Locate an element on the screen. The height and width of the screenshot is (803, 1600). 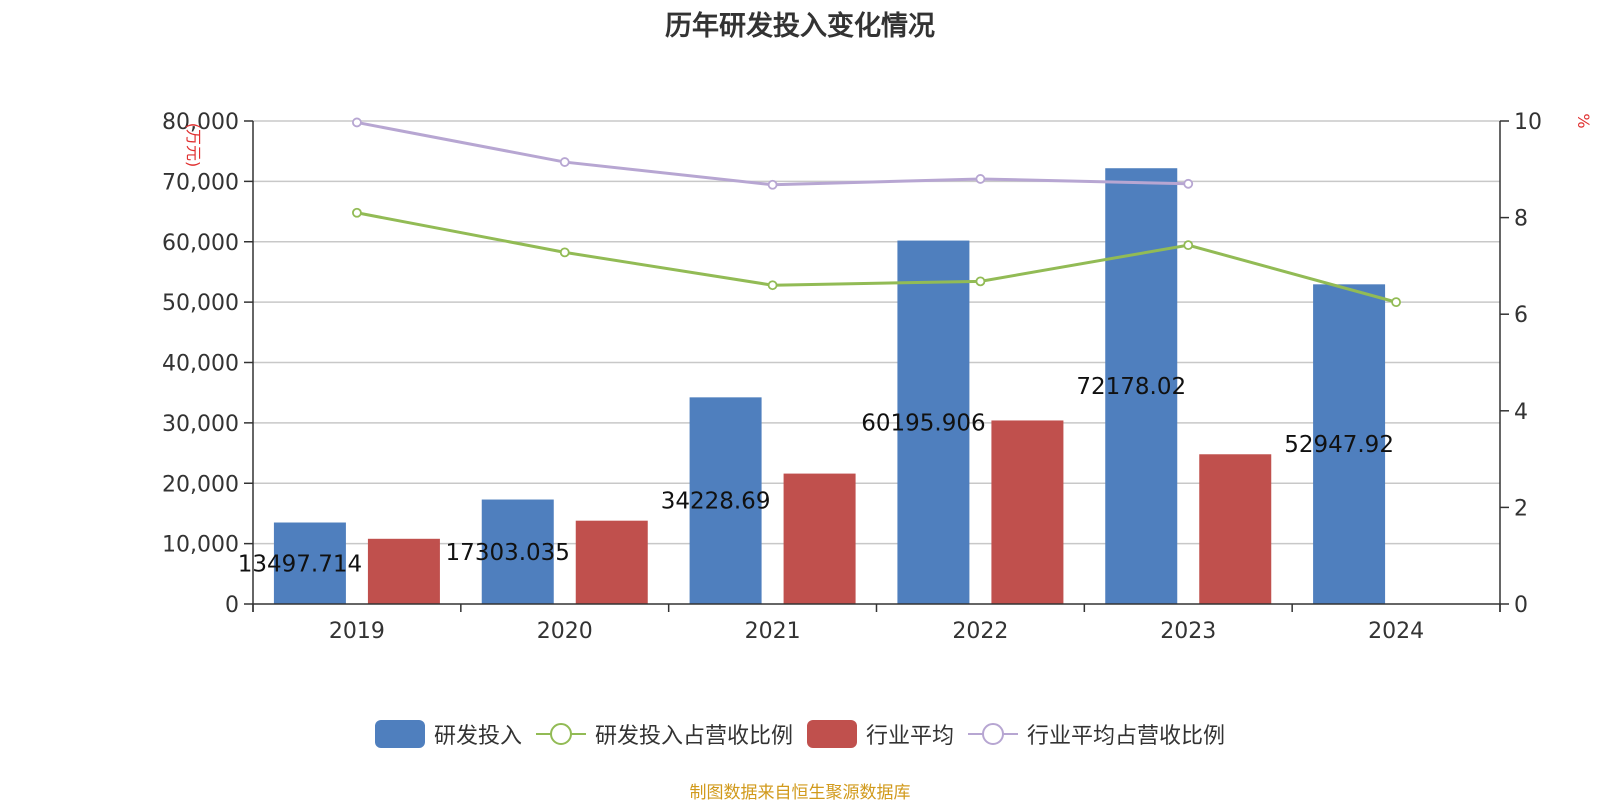
y-right-tick-label: 6 is located at coordinates (1521, 315).